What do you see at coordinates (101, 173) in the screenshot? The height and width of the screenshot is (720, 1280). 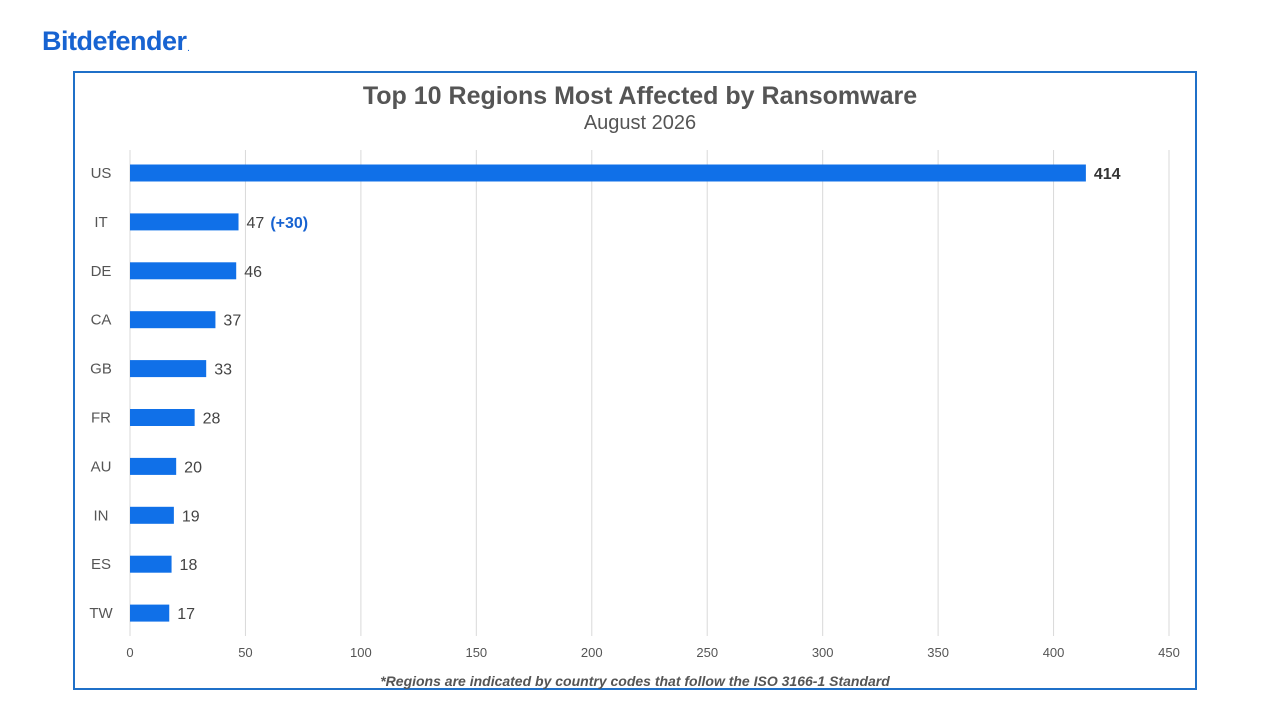 I see `category-label: US` at bounding box center [101, 173].